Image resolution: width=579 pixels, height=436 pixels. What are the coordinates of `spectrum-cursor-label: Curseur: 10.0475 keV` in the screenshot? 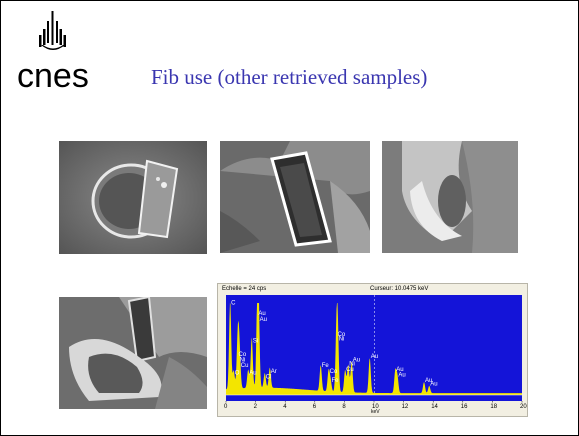 It's located at (399, 289).